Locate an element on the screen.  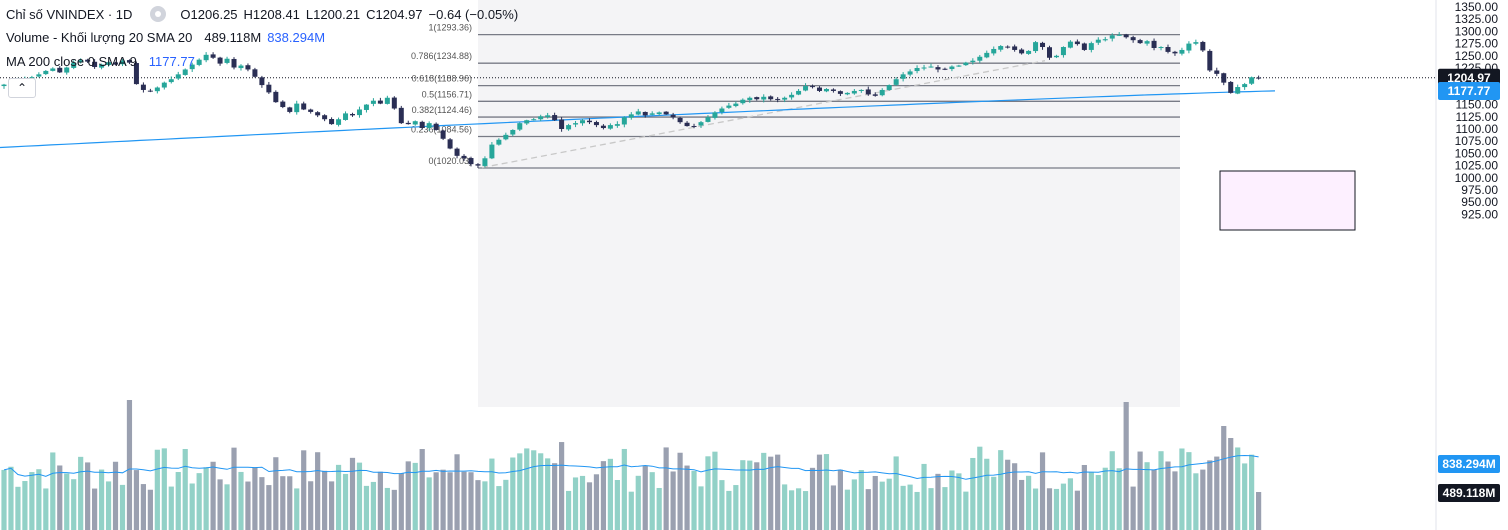
symbol-title: Chỉ số VNINDEX · 1D is located at coordinates (69, 14).